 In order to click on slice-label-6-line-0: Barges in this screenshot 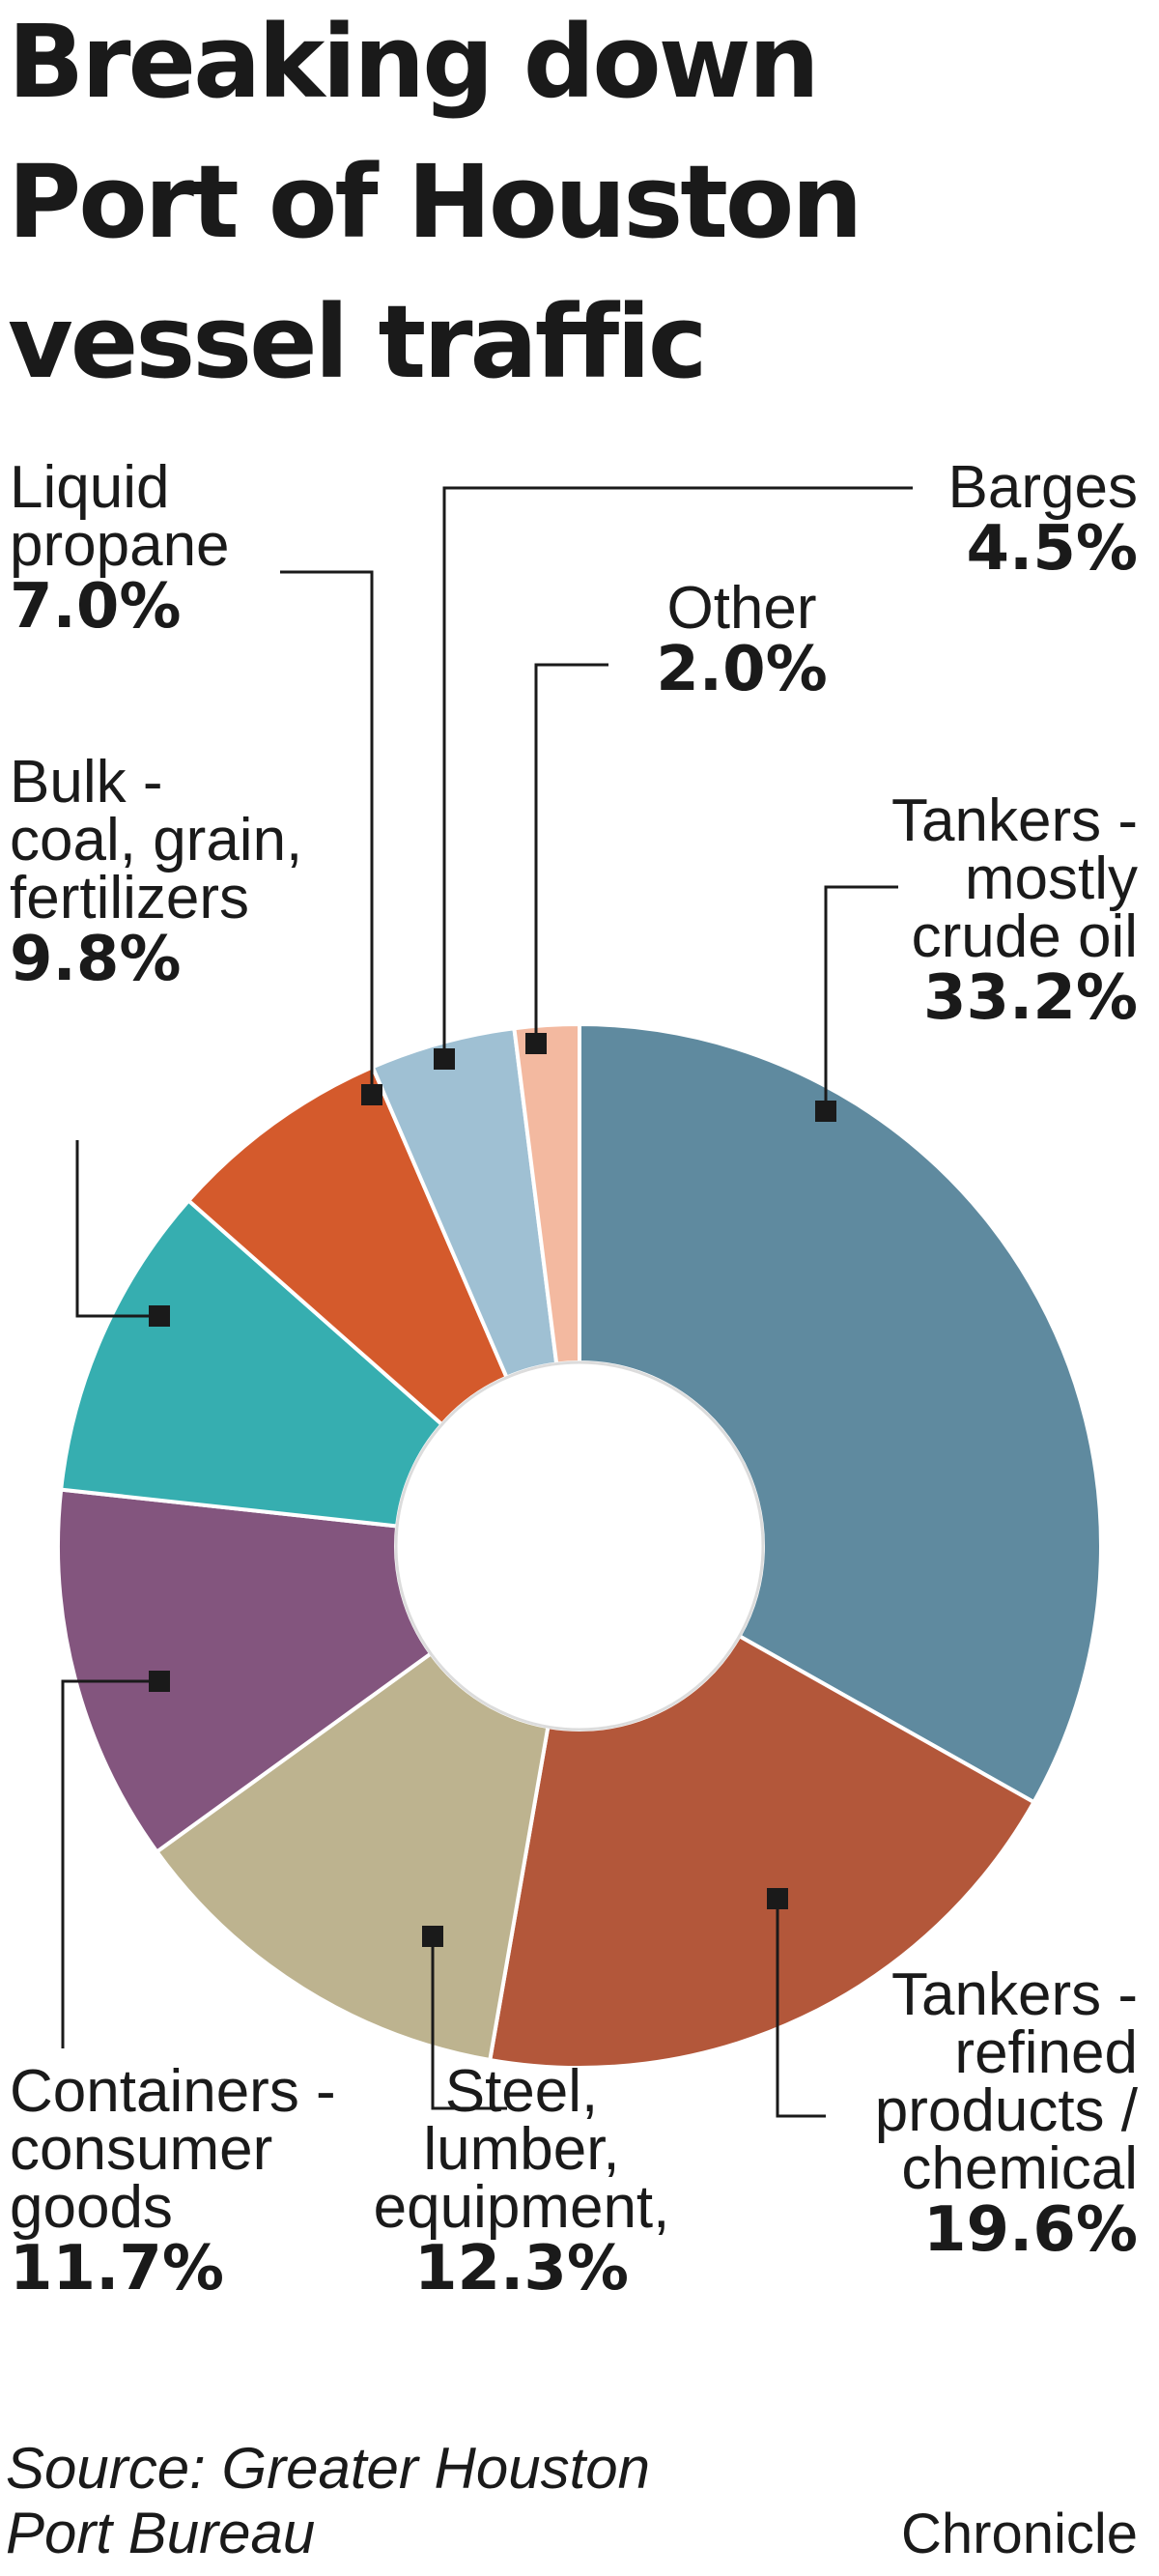, I will do `click(1043, 488)`.